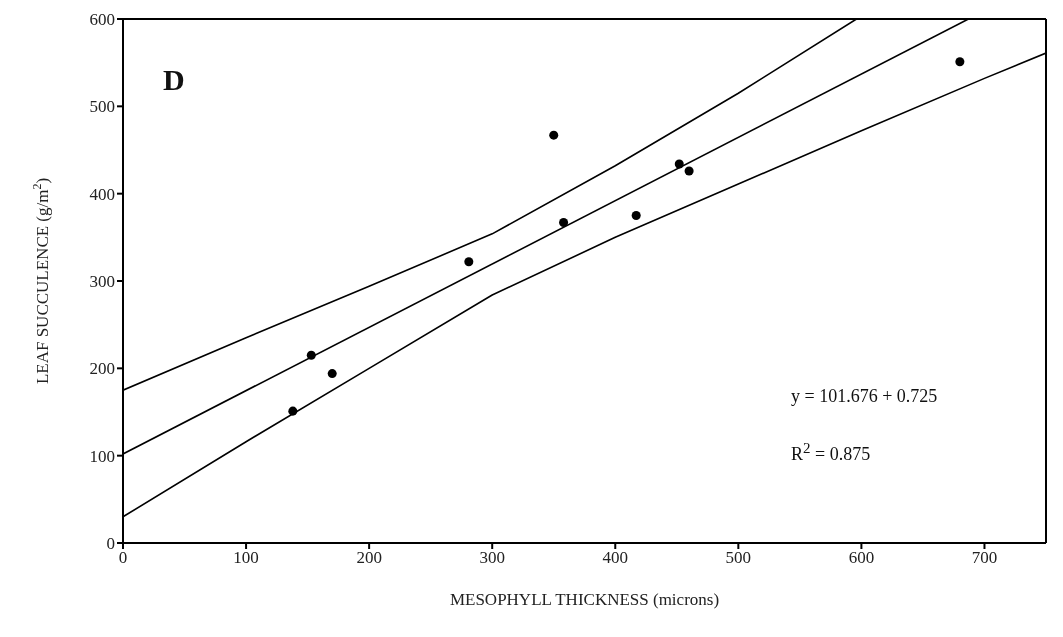 The image size is (1063, 637). What do you see at coordinates (864, 396) in the screenshot?
I see `annotation: y = 101.676 + 0.725` at bounding box center [864, 396].